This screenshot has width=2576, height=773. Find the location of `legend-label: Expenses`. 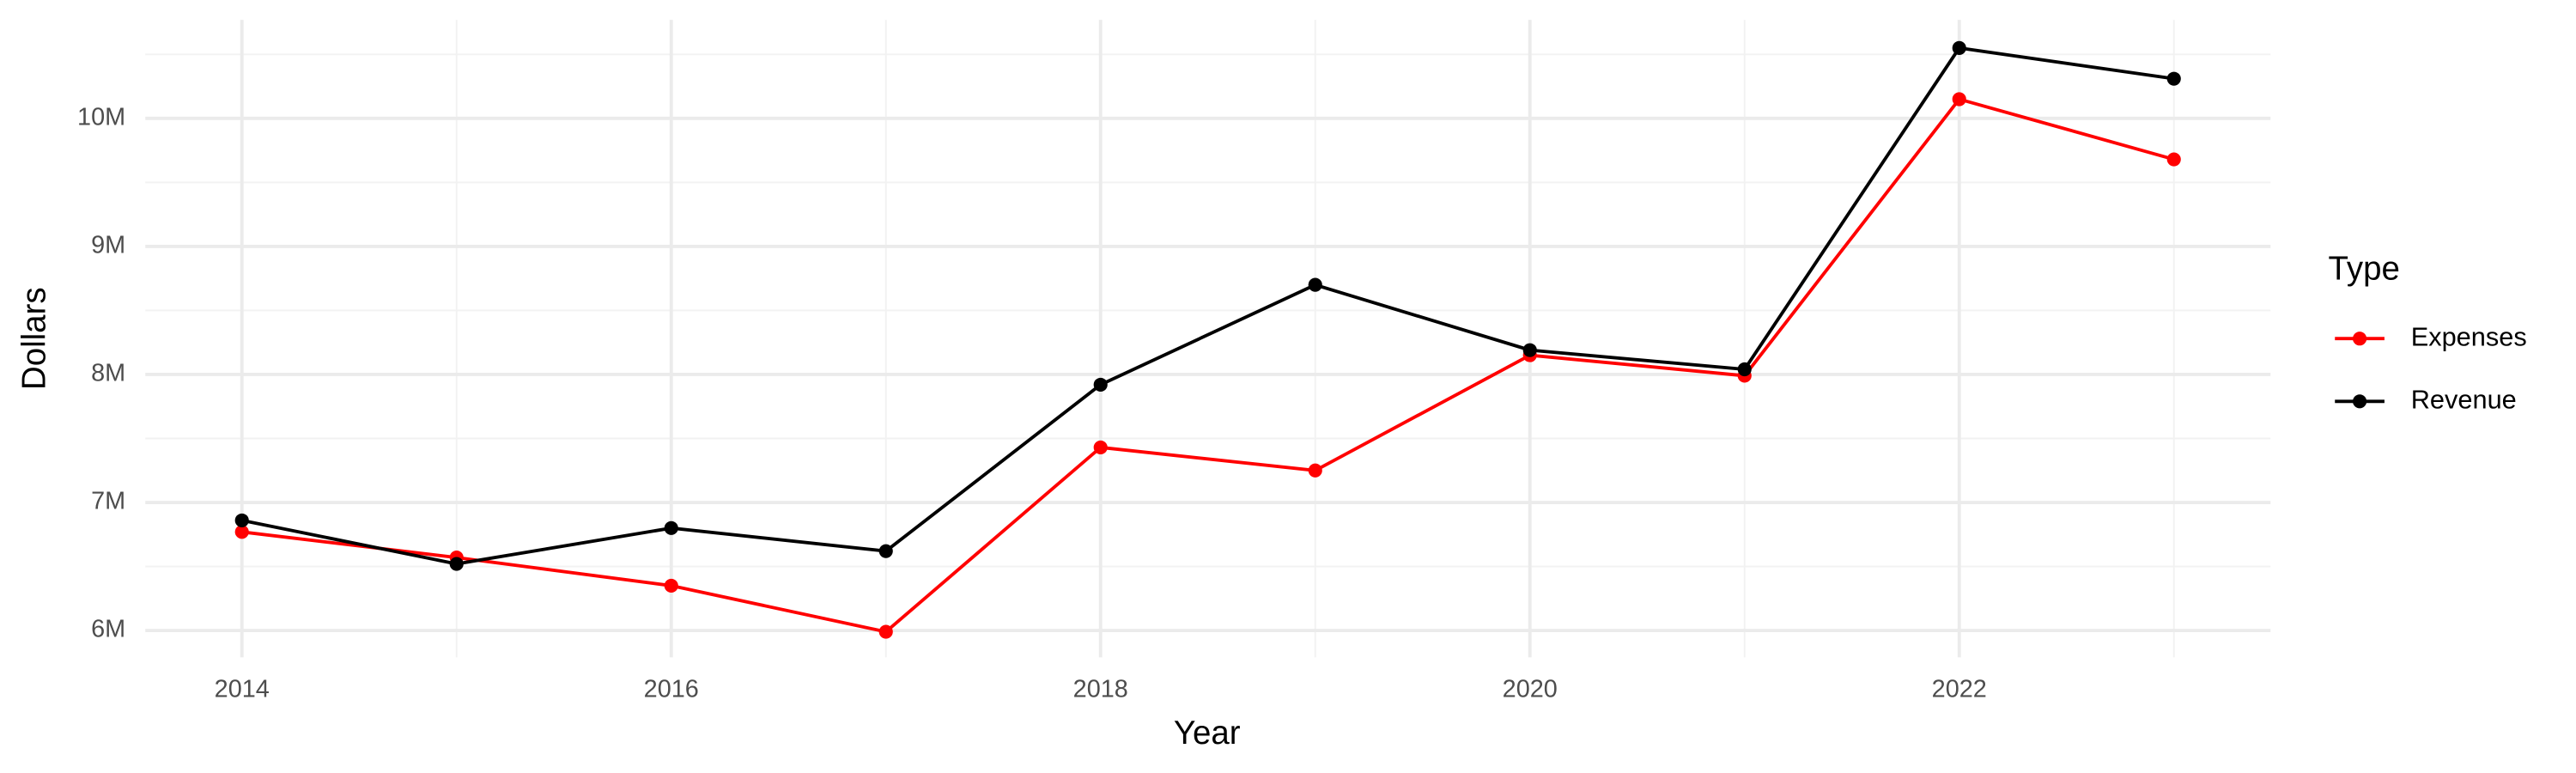

legend-label: Expenses is located at coordinates (2469, 336).